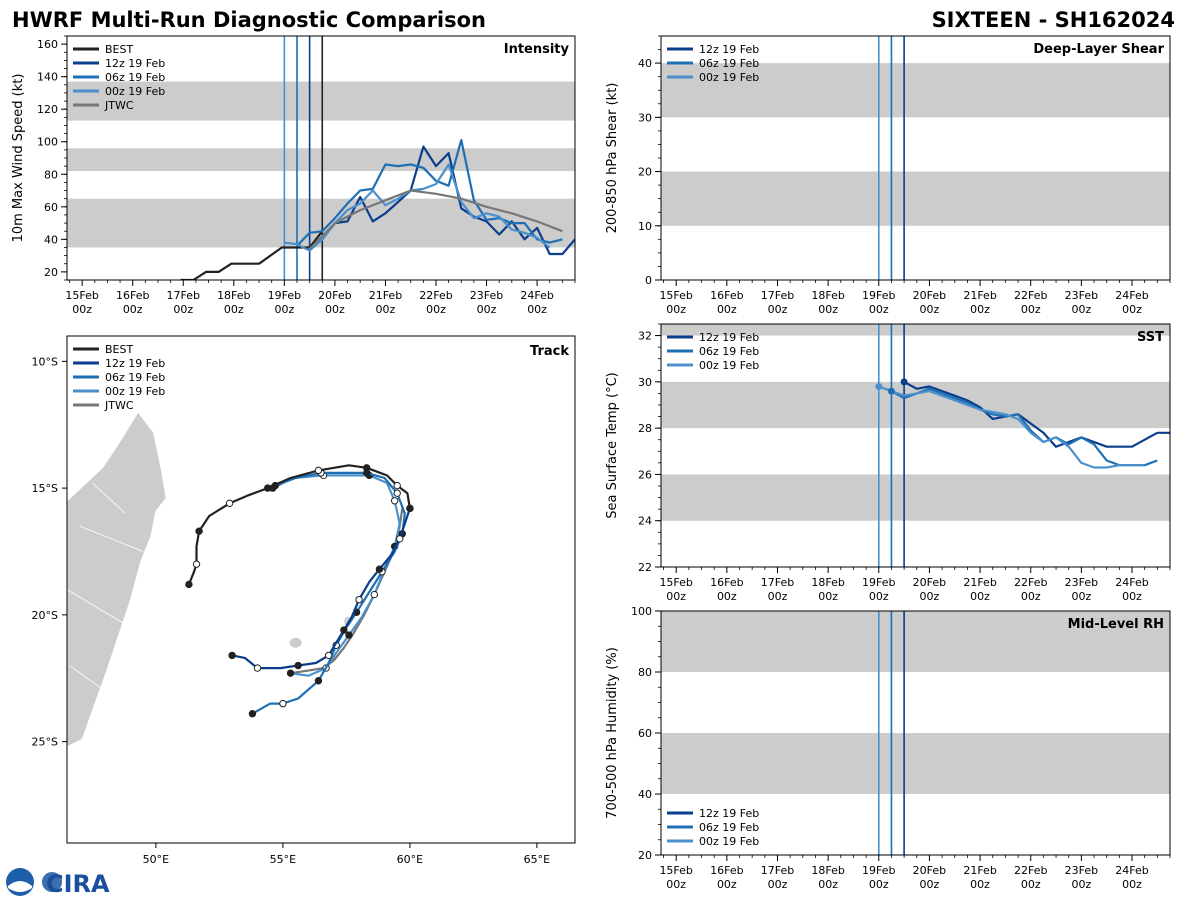  What do you see at coordinates (645, 521) in the screenshot?
I see `y-tick-label: 24` at bounding box center [645, 521].